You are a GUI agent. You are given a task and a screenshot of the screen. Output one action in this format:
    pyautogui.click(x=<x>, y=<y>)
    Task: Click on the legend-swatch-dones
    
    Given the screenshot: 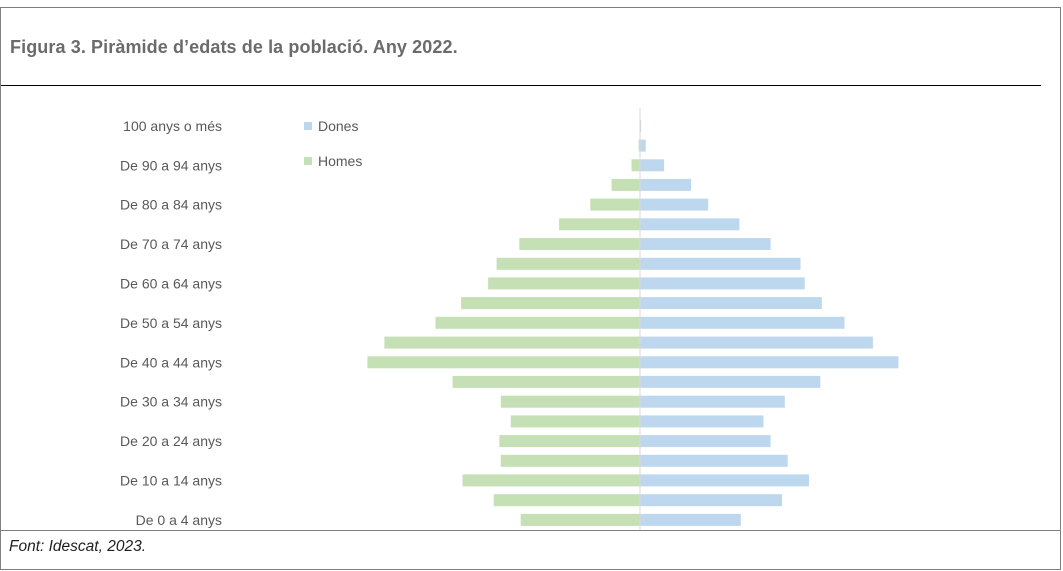 What is the action you would take?
    pyautogui.click(x=308, y=126)
    